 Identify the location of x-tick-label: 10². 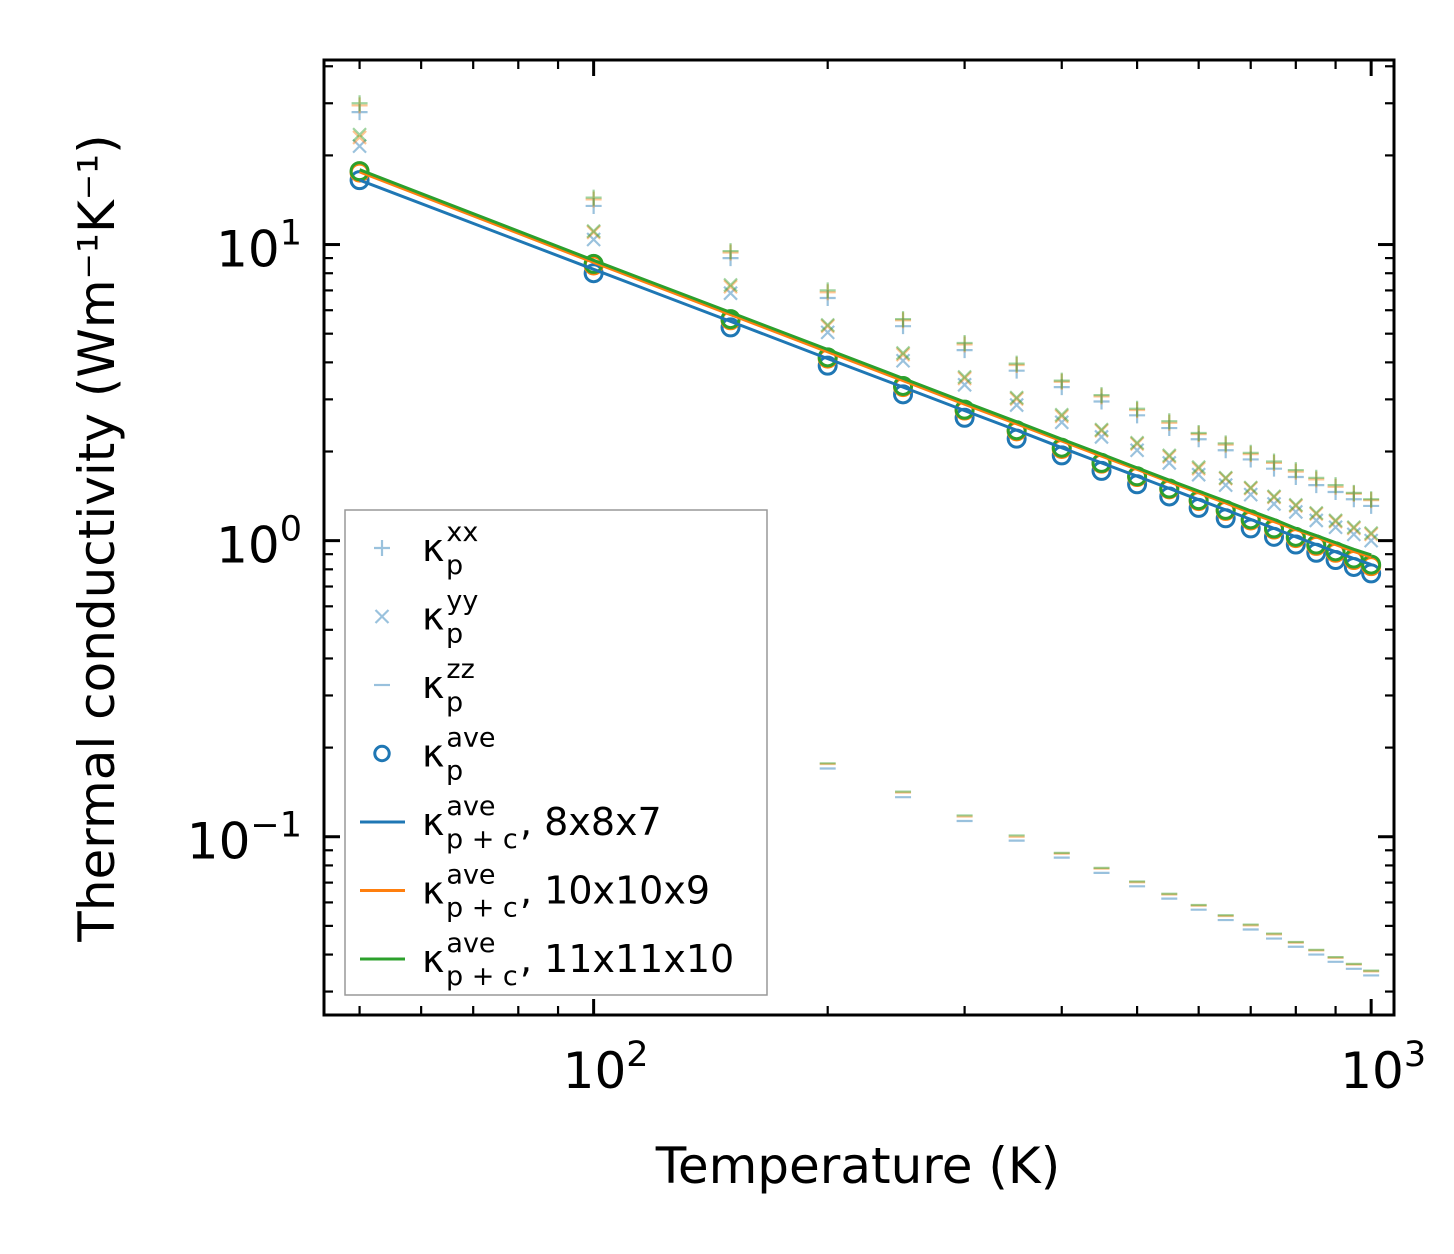
(606, 1067).